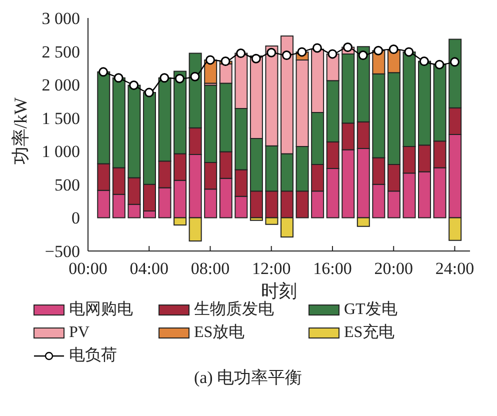 Image resolution: width=497 pixels, height=416 pixels. I want to click on text: (a) 电功率平衡, so click(248, 378).